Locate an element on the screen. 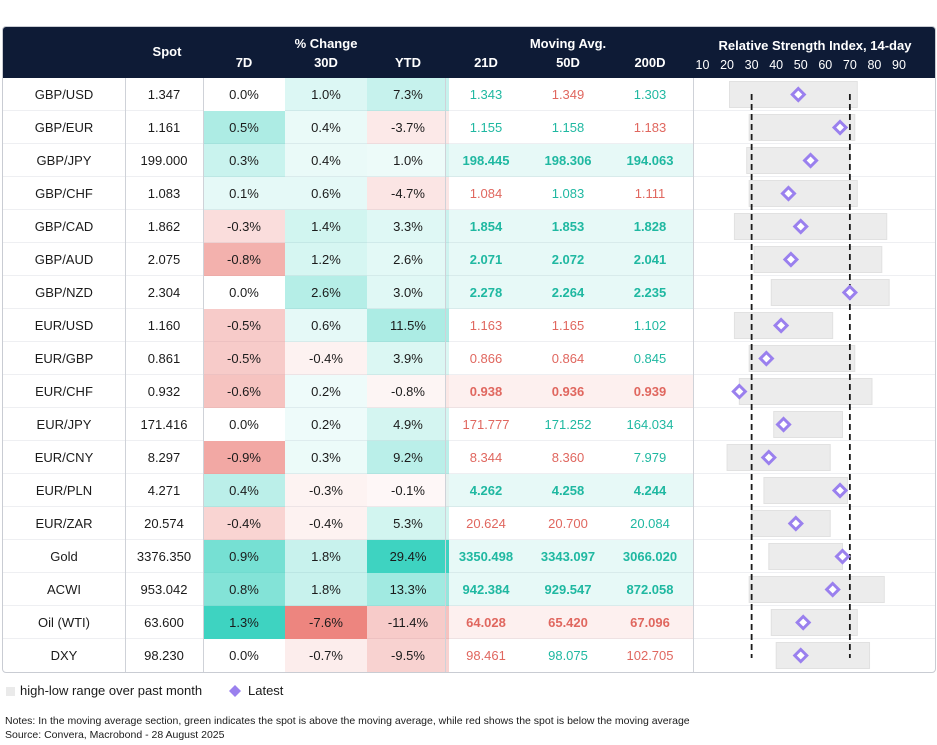 The width and height of the screenshot is (937, 745). spot-cell: 98.230 is located at coordinates (164, 655).